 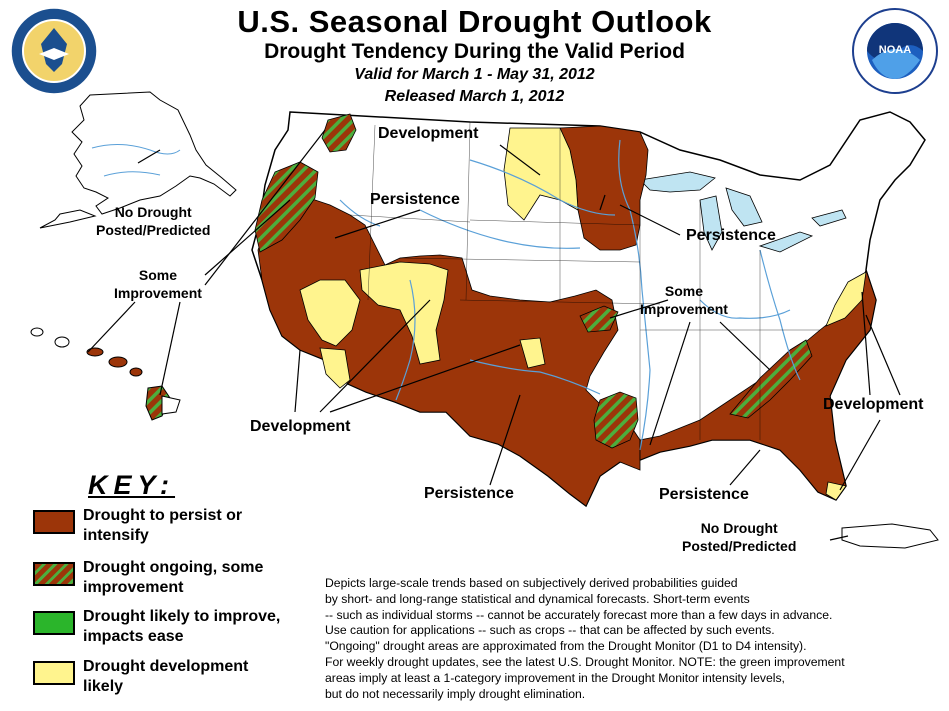 What do you see at coordinates (132, 485) in the screenshot?
I see `legend-title: KEY:` at bounding box center [132, 485].